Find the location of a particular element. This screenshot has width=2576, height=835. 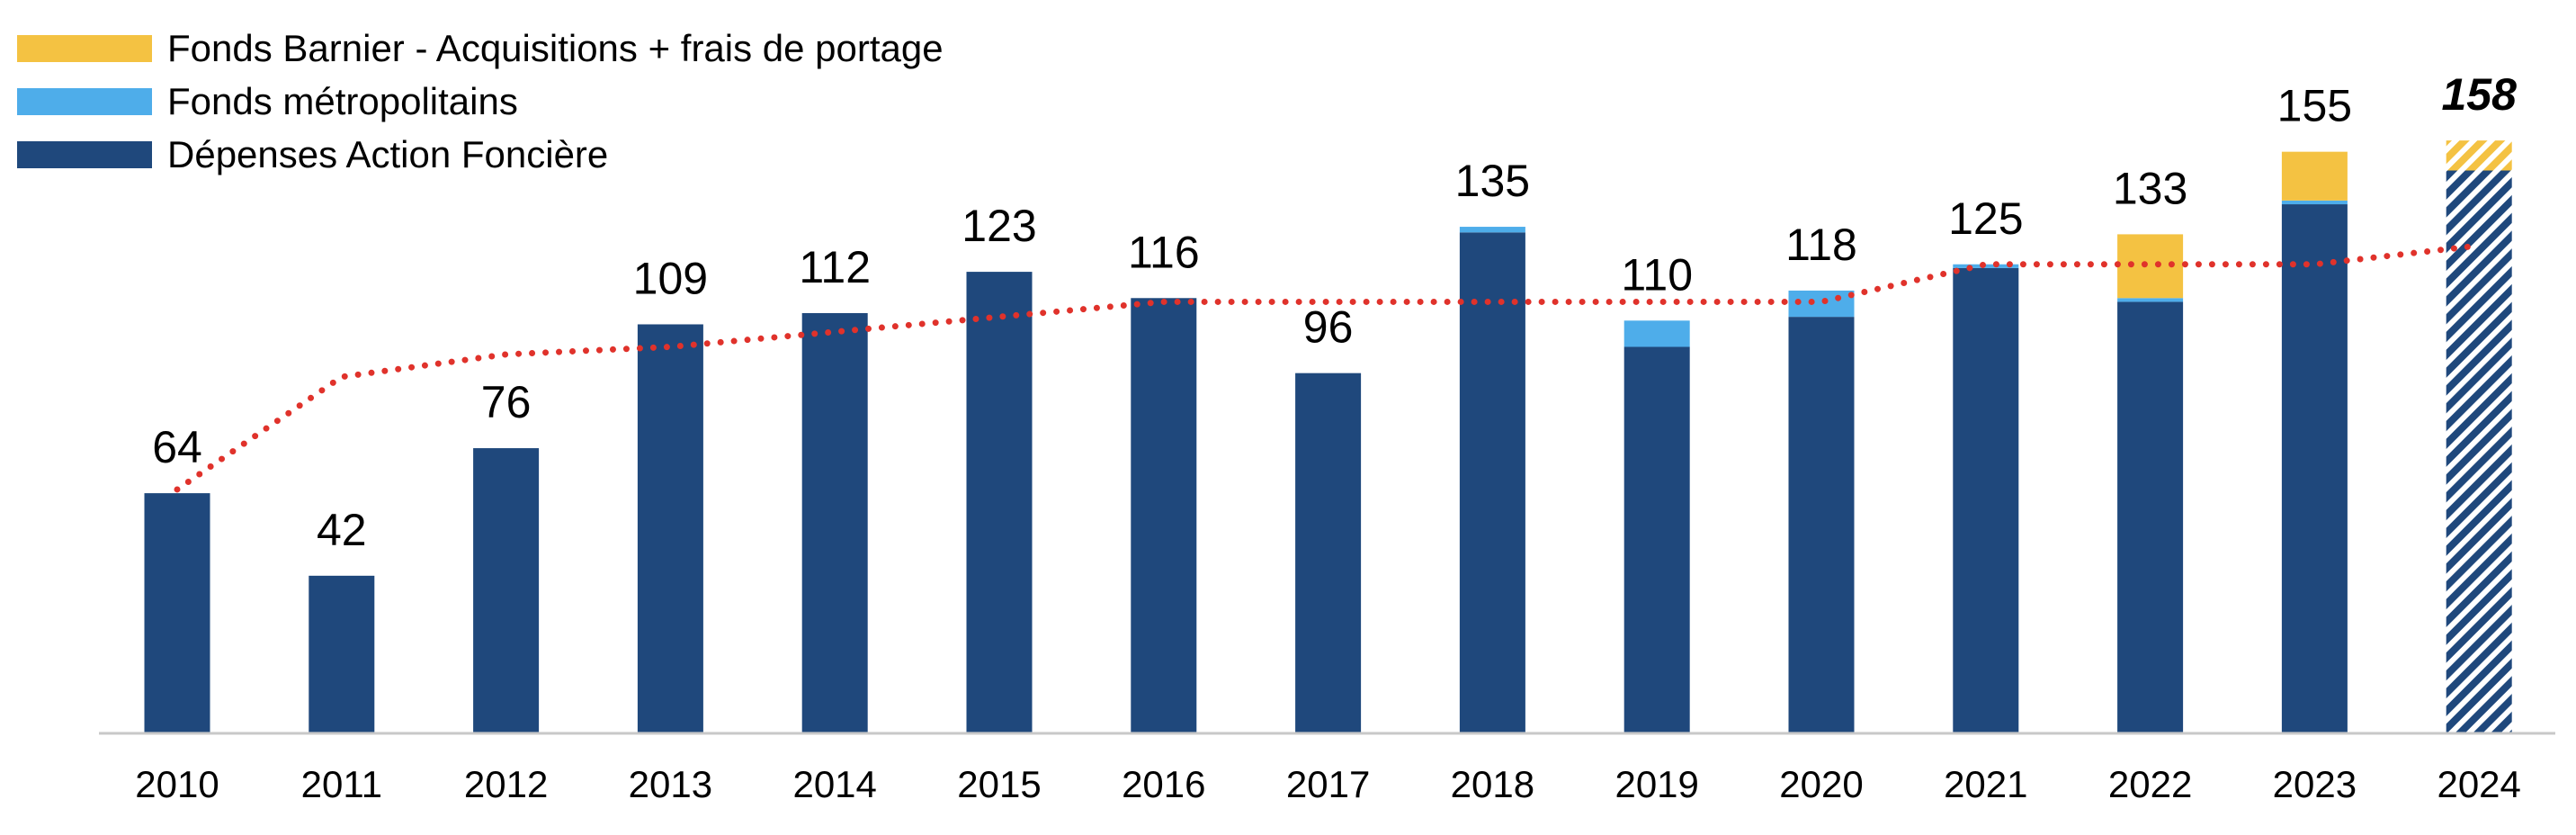

x-tick-label: 2016 is located at coordinates (1163, 784).